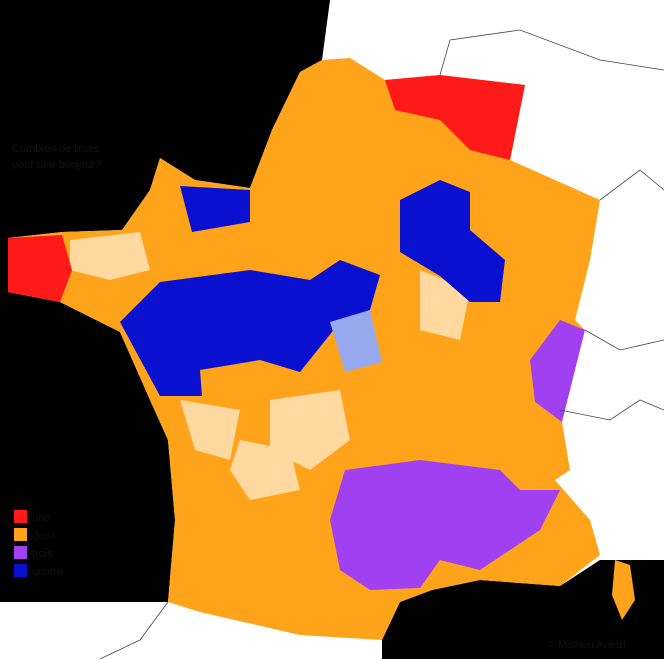  I want to click on credit: © Mathieu Avanzi, so click(587, 645).